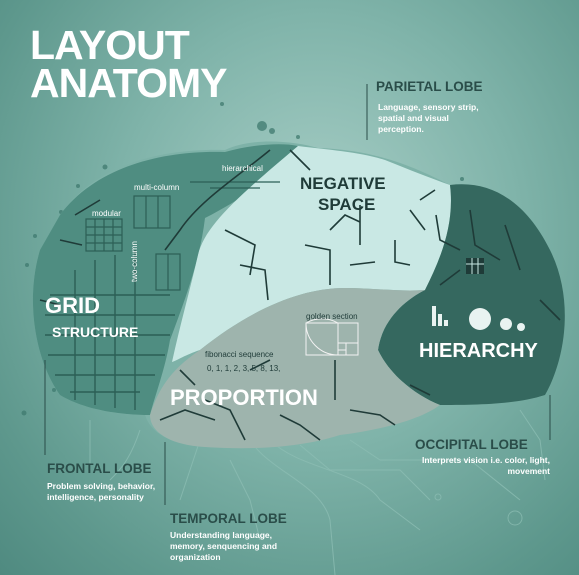 The image size is (579, 575). Describe the element at coordinates (106, 213) in the screenshot. I see `modular-annotation: modular` at that location.